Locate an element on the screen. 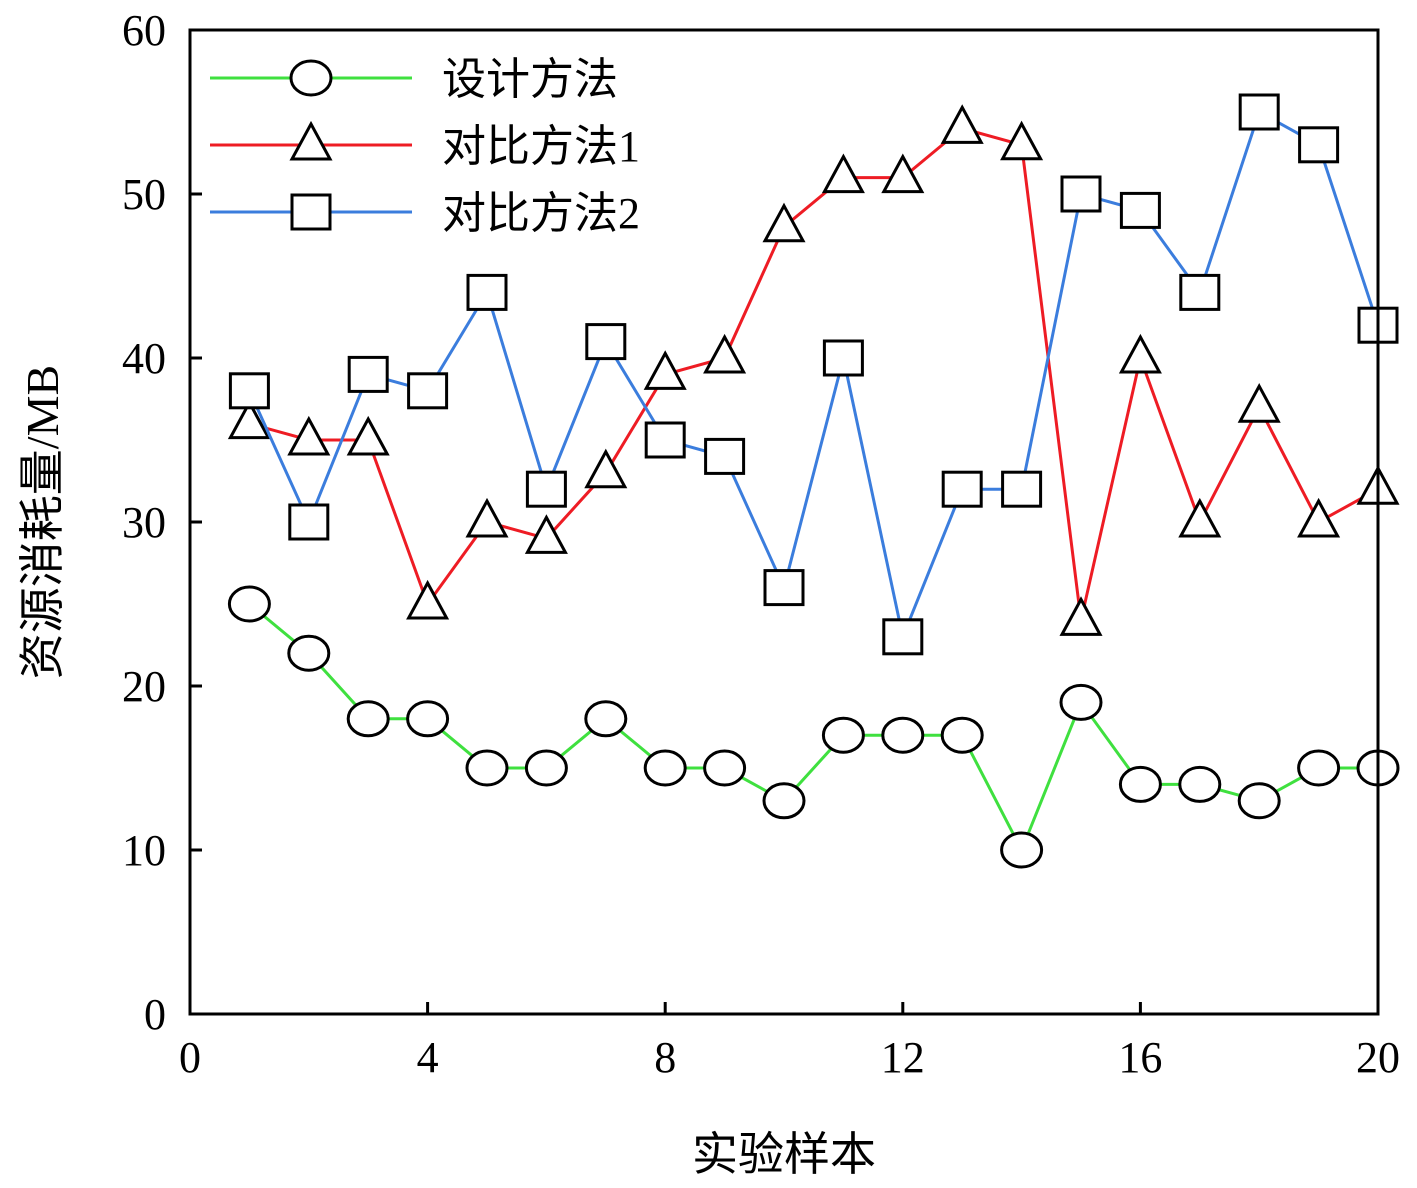 The image size is (1417, 1188). x-tick-label: 8 is located at coordinates (665, 1057).